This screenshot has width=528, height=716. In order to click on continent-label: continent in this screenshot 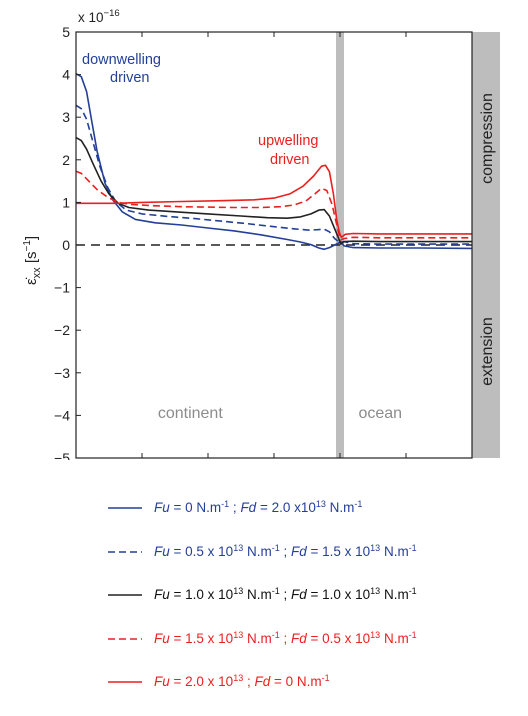, I will do `click(190, 413)`.